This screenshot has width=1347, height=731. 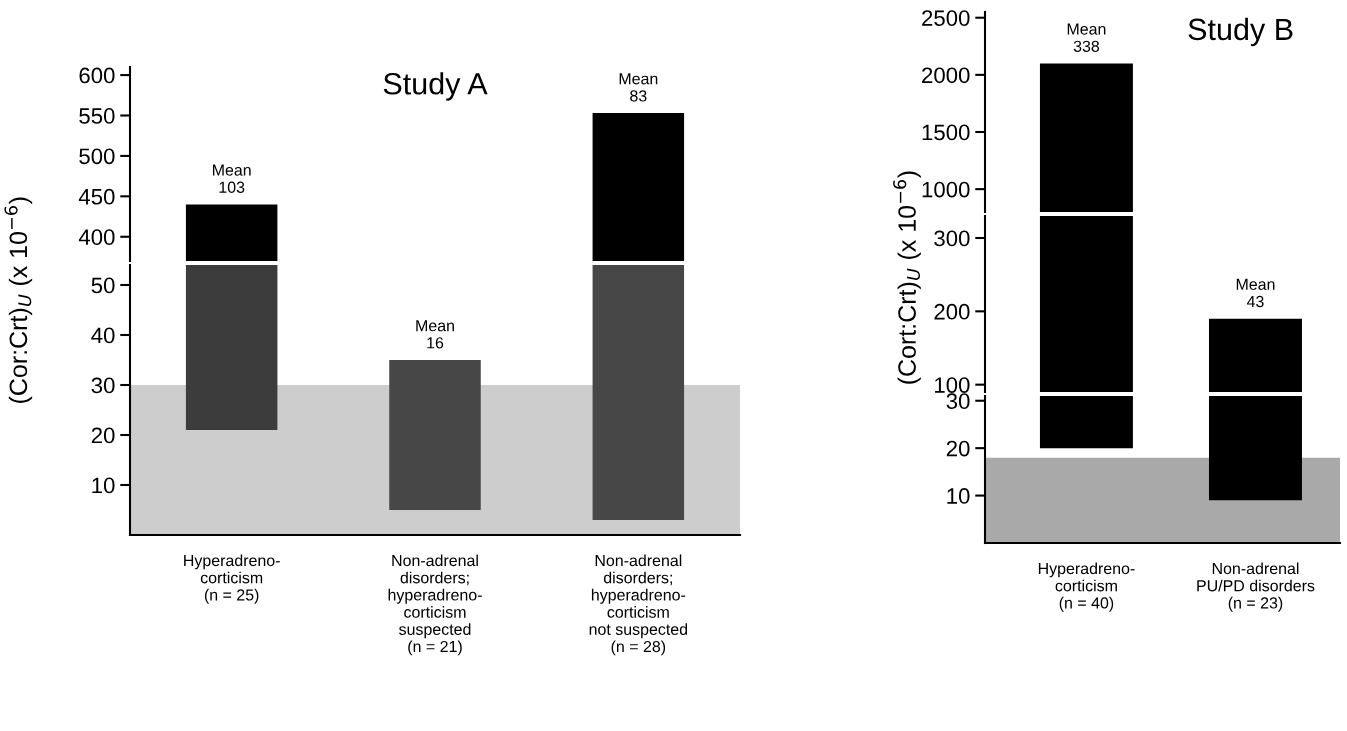 What do you see at coordinates (96, 237) in the screenshot?
I see `y-tick-label: 400` at bounding box center [96, 237].